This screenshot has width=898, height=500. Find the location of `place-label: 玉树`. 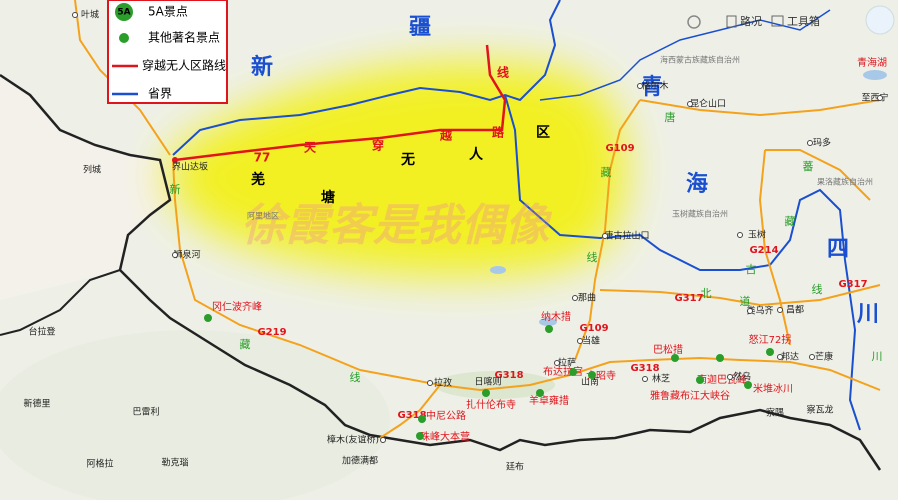

place-label: 玉树 is located at coordinates (757, 235).